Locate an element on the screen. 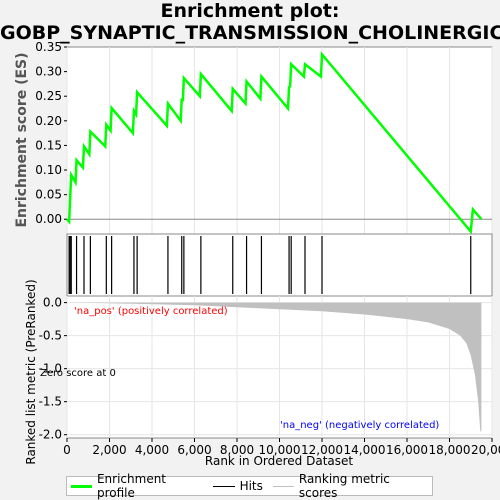 The image size is (500, 500). metric-ylabel: Ranked list metric (PreRanked) is located at coordinates (31, 371).